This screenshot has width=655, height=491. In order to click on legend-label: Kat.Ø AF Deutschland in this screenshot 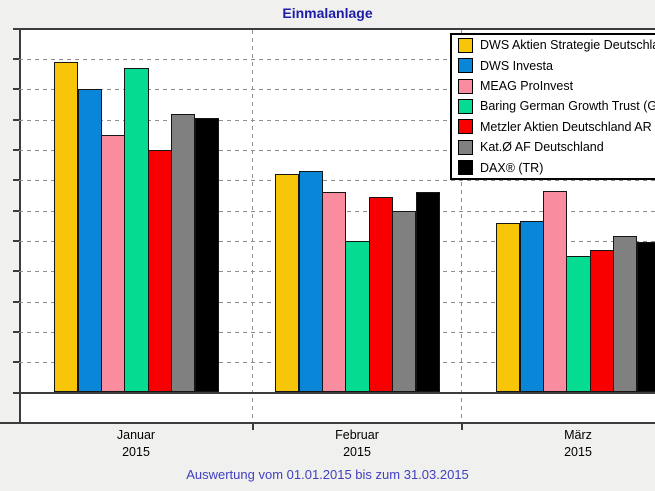, I will do `click(542, 147)`.